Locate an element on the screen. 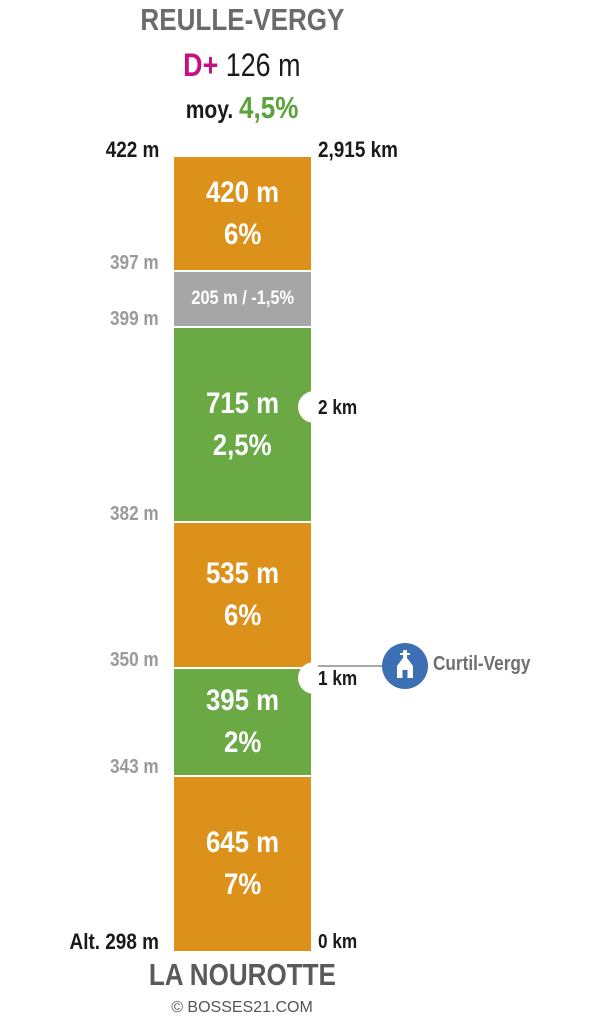 The image size is (600, 1024). km-marker-1: 1 km is located at coordinates (338, 679).